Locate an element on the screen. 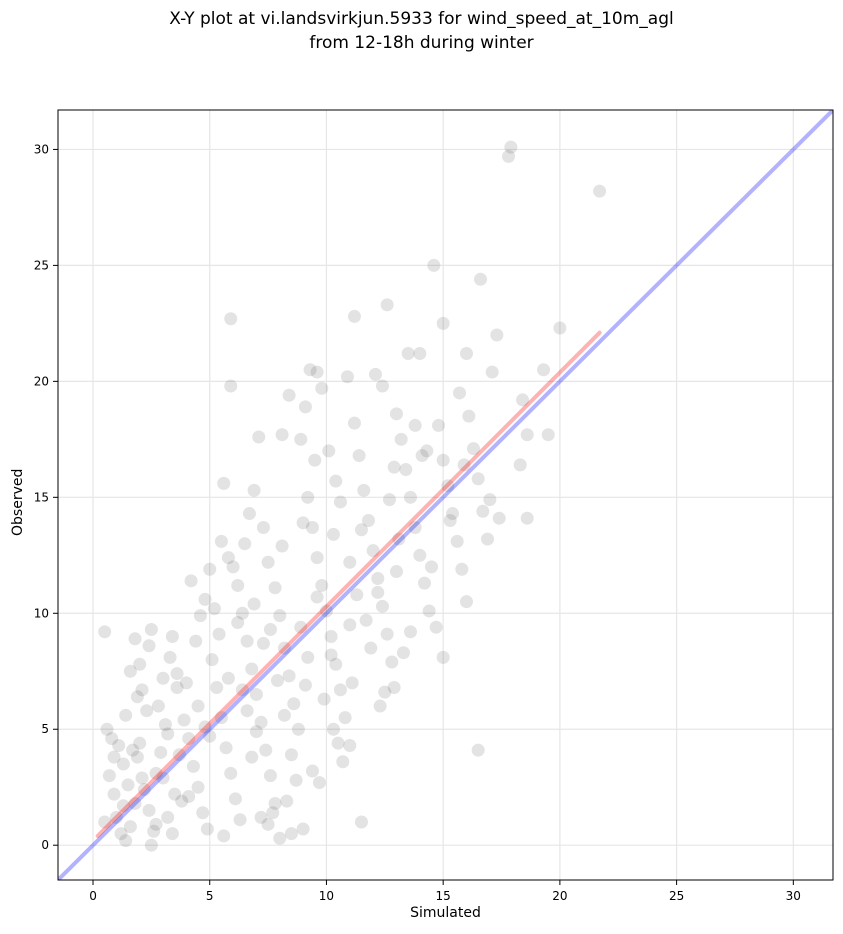 This screenshot has width=843, height=934. x-tick-label: 25 is located at coordinates (676, 896).